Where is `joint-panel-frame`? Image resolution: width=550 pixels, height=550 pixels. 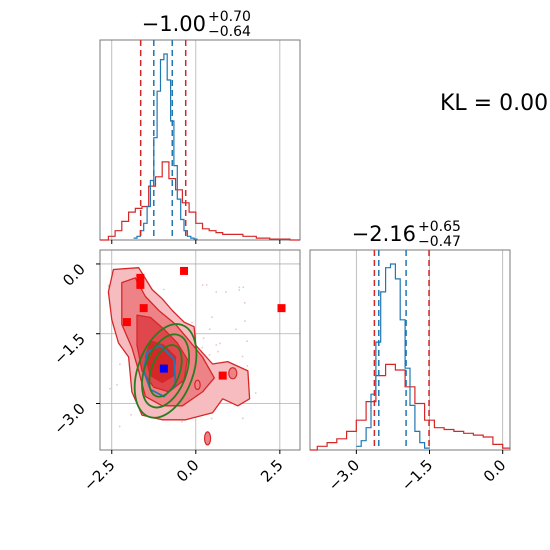 joint-panel-frame is located at coordinates (200, 350).